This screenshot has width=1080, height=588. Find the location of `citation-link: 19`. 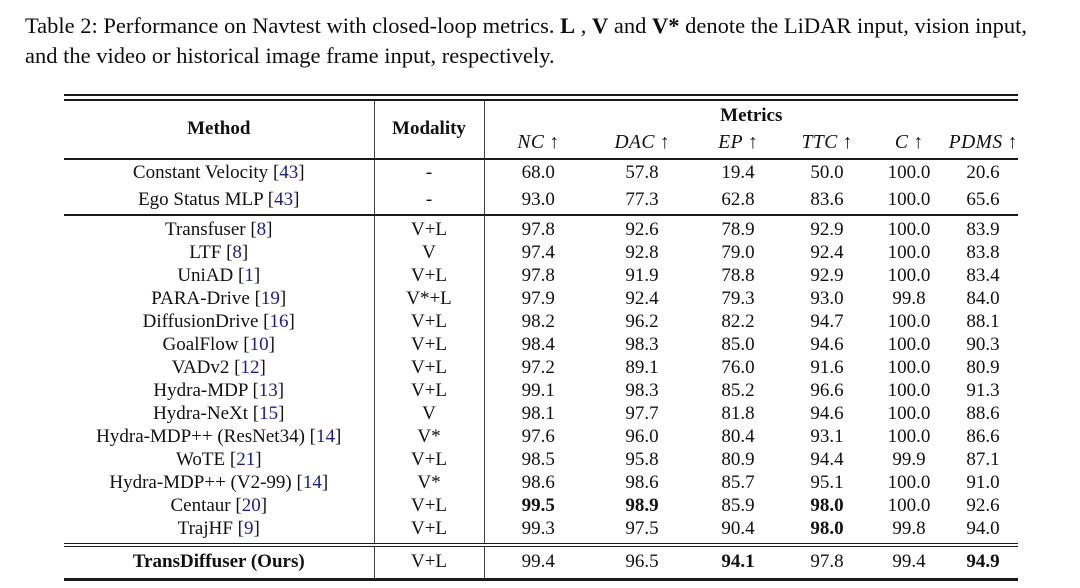

citation-link: 19 is located at coordinates (270, 299).